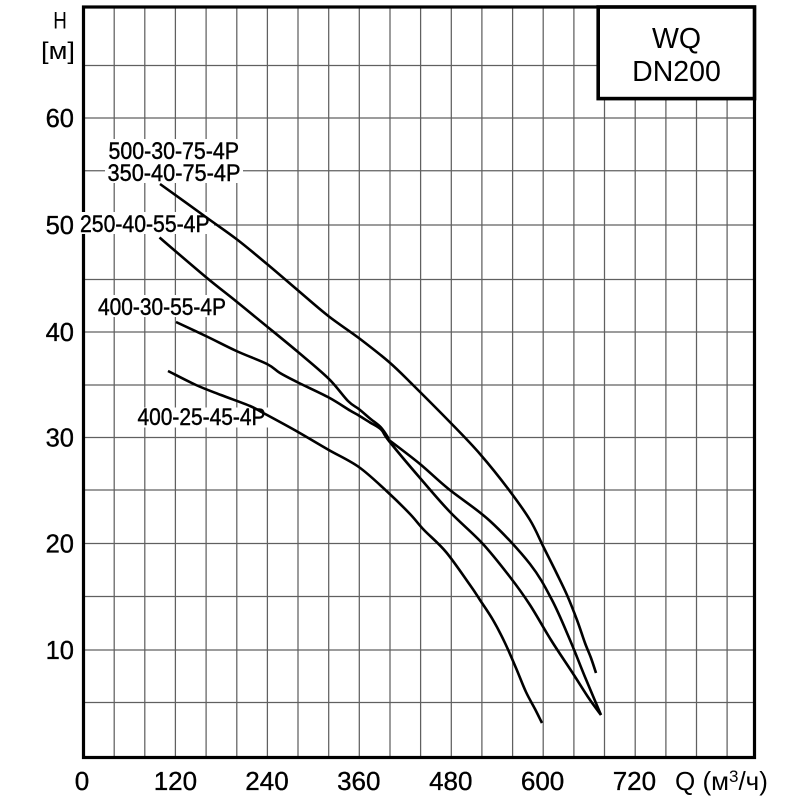  What do you see at coordinates (60, 439) in the screenshot?
I see `svg-text: 30` at bounding box center [60, 439].